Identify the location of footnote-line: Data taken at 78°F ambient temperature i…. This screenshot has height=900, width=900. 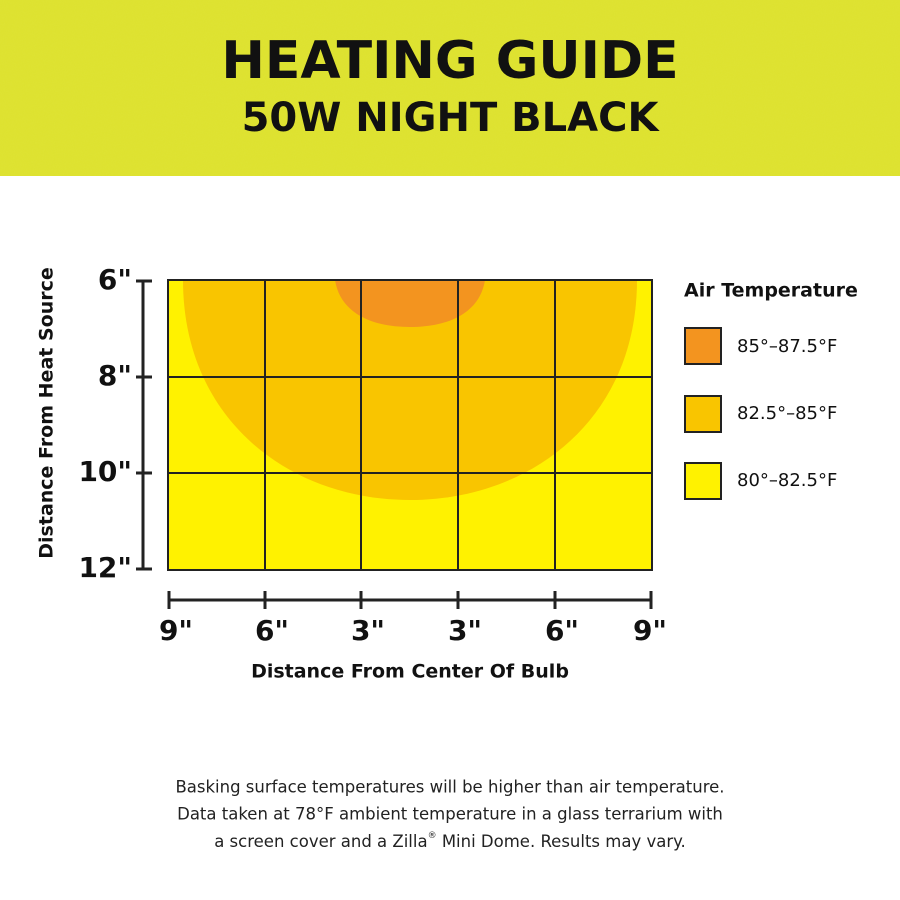
(450, 814).